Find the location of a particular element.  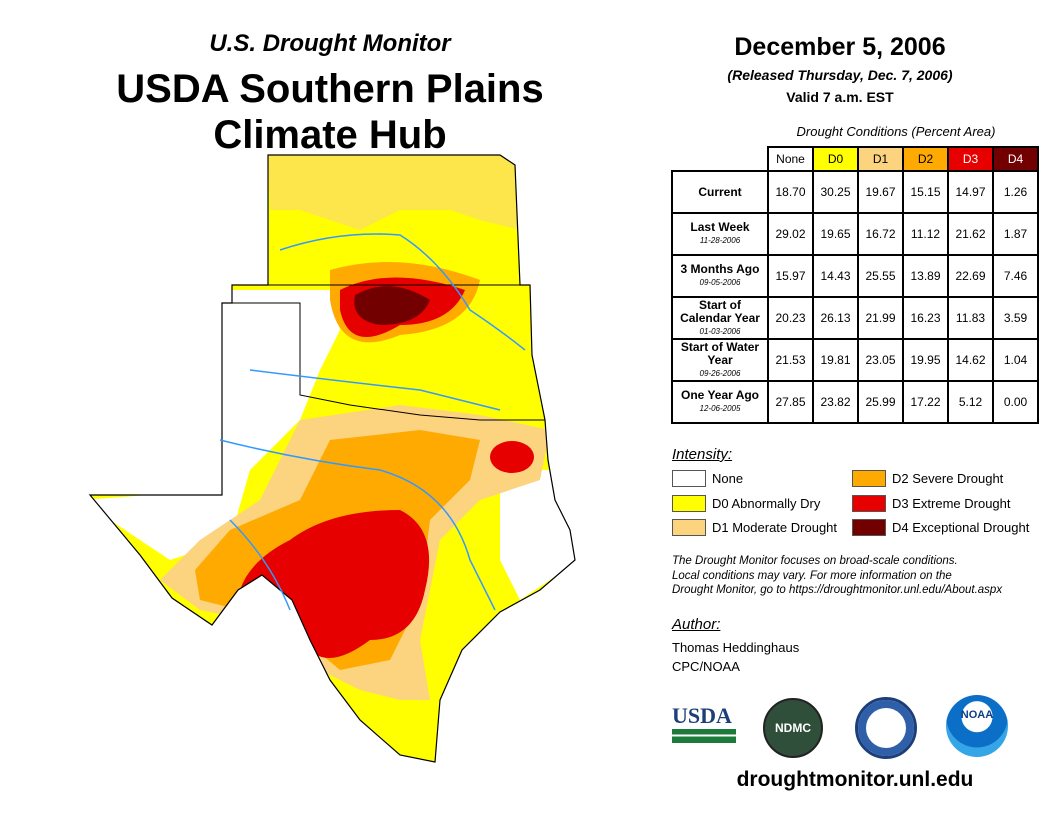

d4-area-ok is located at coordinates (392, 305).